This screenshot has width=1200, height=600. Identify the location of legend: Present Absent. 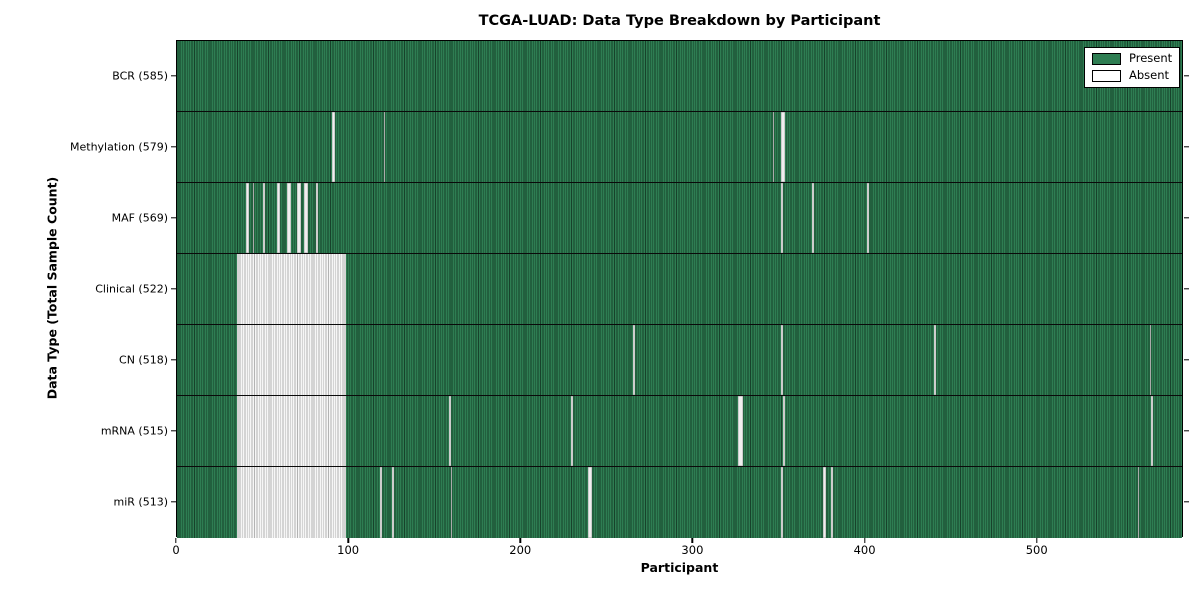
(1132, 67).